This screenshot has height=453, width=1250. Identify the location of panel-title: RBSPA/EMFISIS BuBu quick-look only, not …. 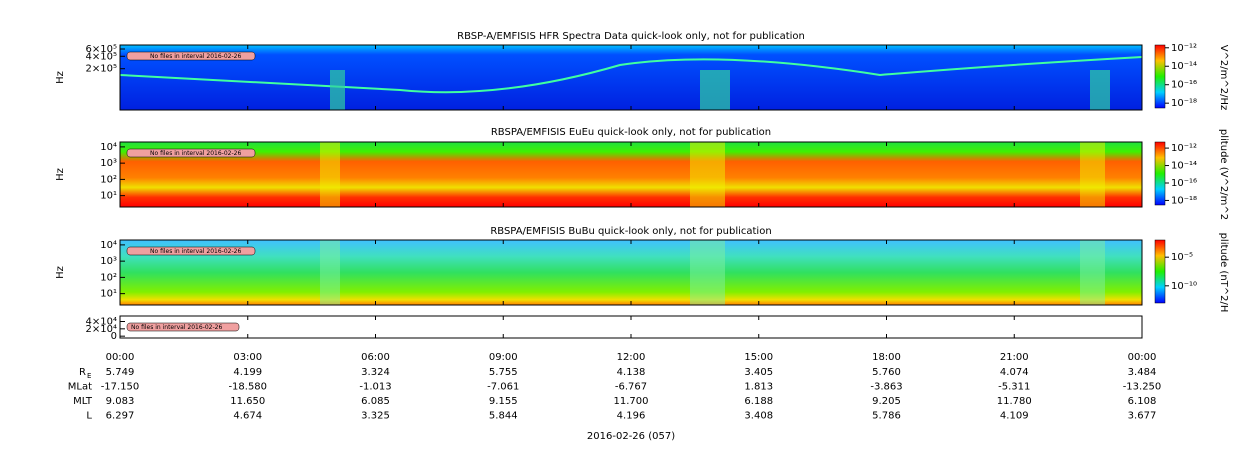
(630, 231).